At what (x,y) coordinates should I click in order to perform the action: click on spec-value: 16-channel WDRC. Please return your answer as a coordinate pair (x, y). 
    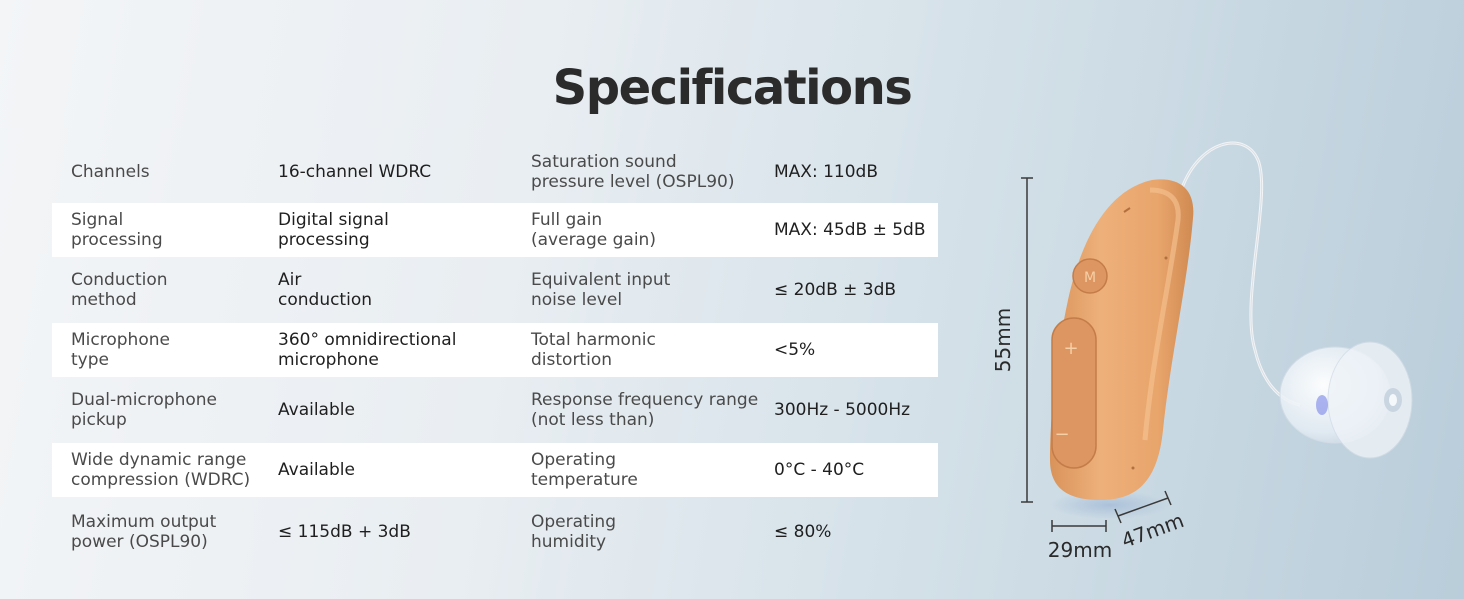
    Looking at the image, I should click on (355, 172).